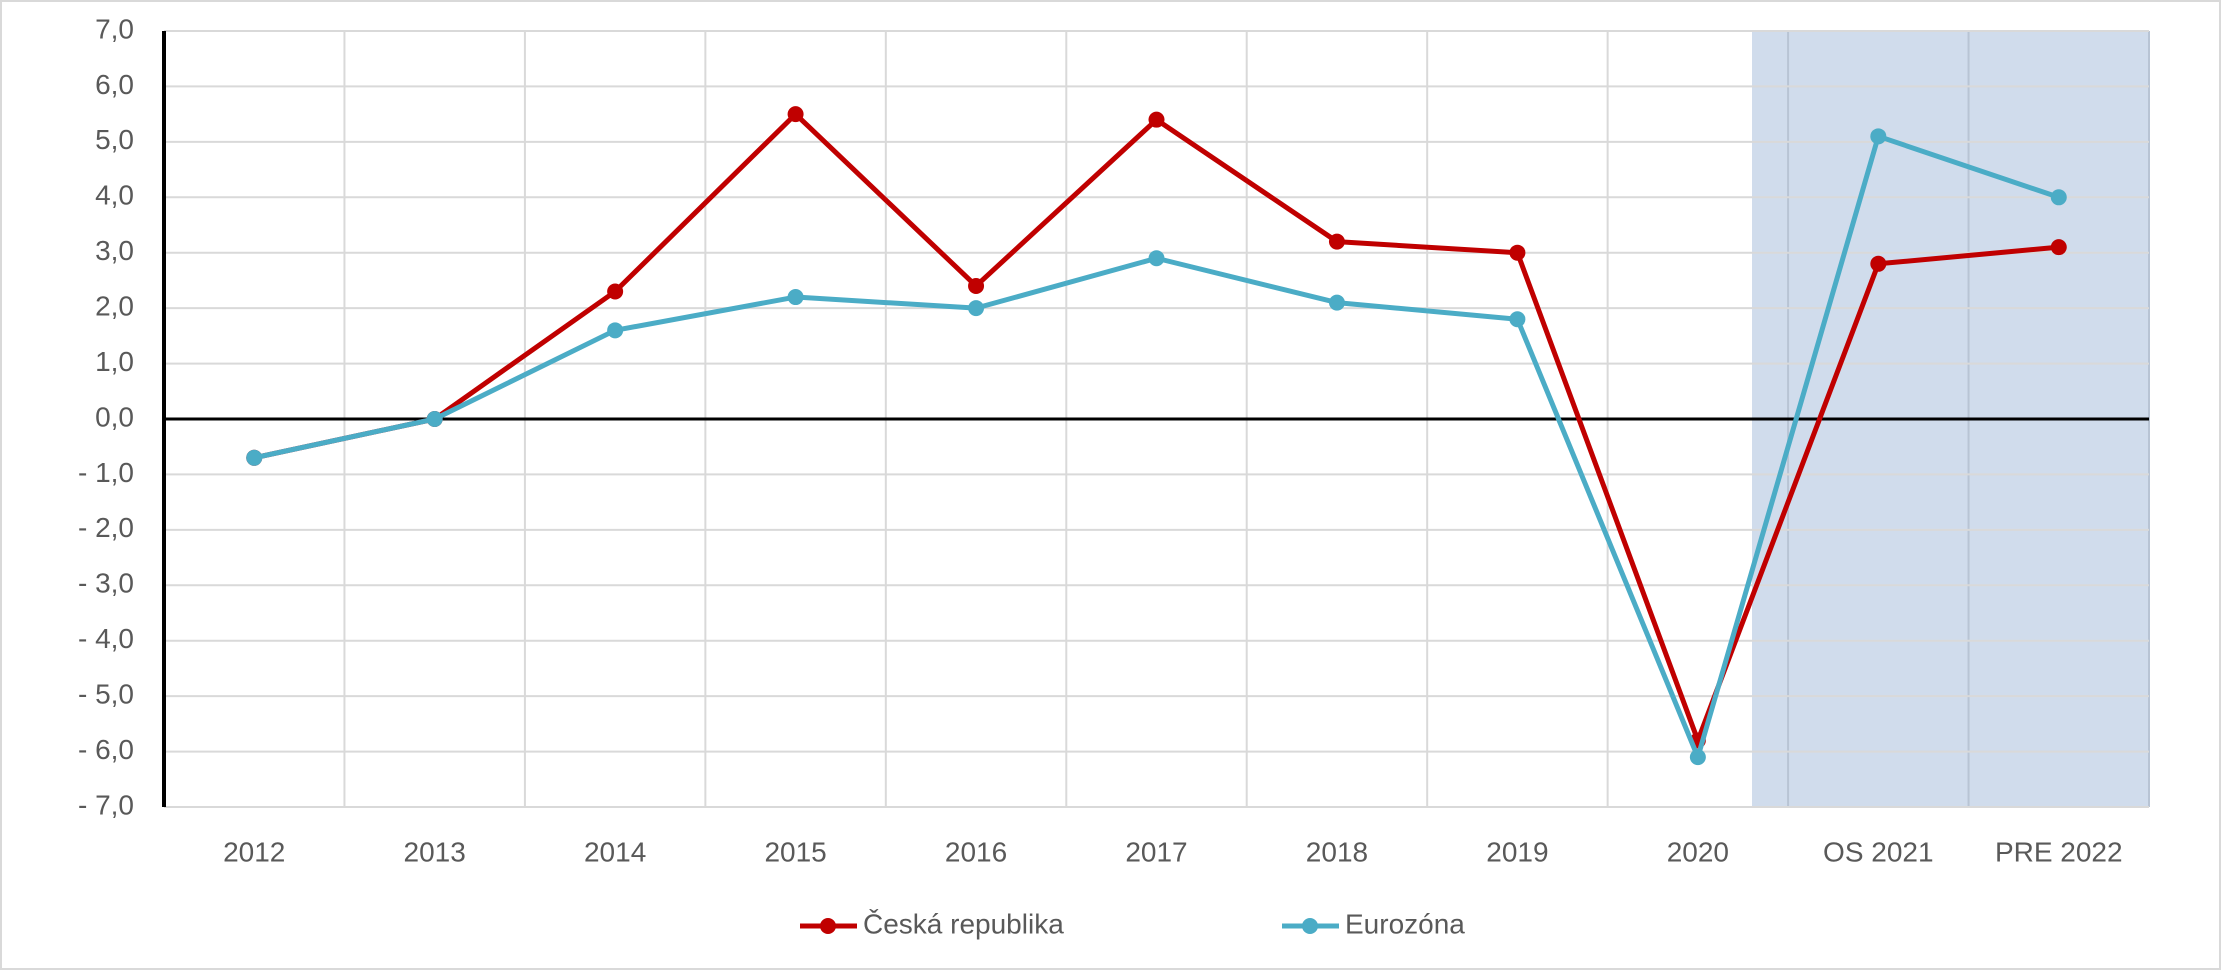  I want to click on x-tick-label: 2012, so click(254, 851).